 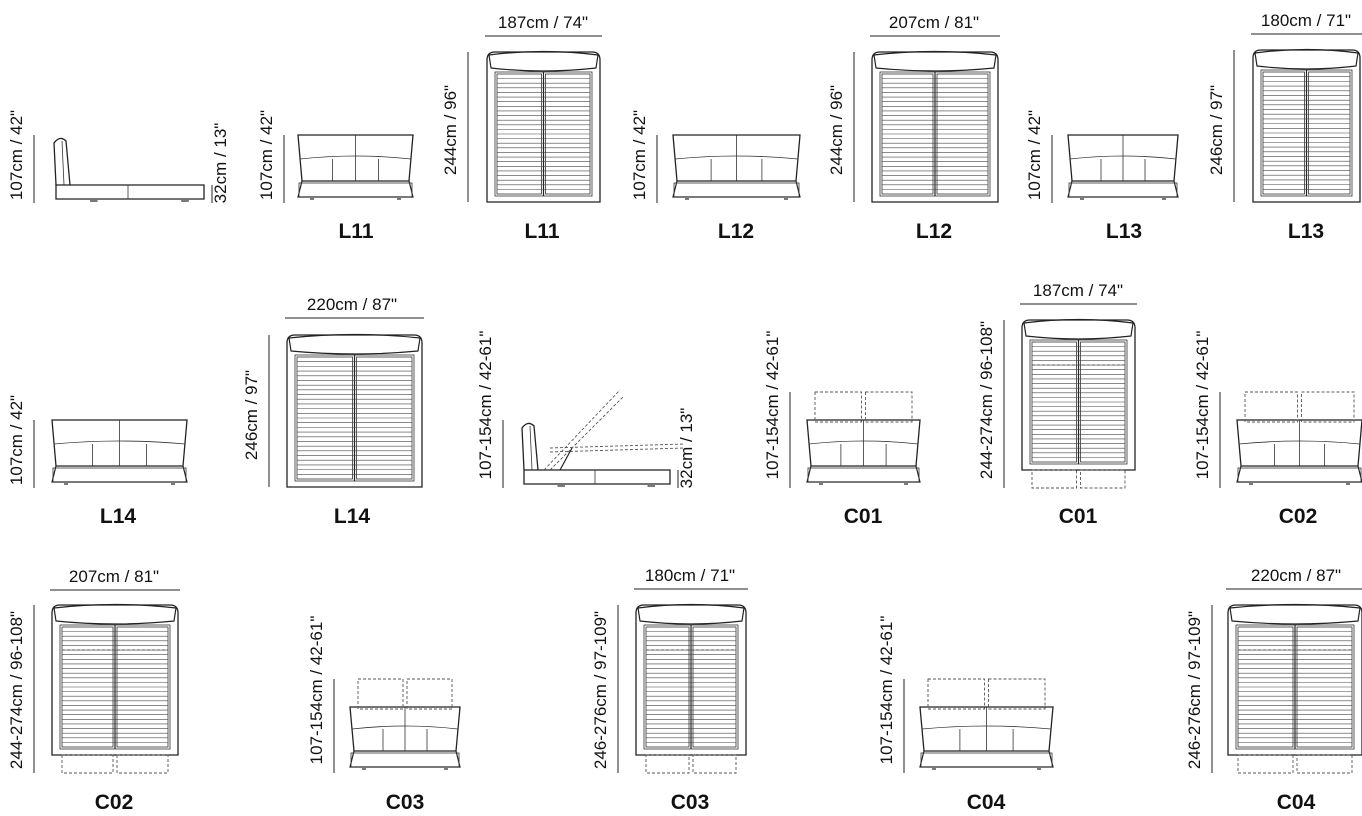 What do you see at coordinates (715, 176) in the screenshot?
I see `diagram-front-l12: 107cm / 42" L12` at bounding box center [715, 176].